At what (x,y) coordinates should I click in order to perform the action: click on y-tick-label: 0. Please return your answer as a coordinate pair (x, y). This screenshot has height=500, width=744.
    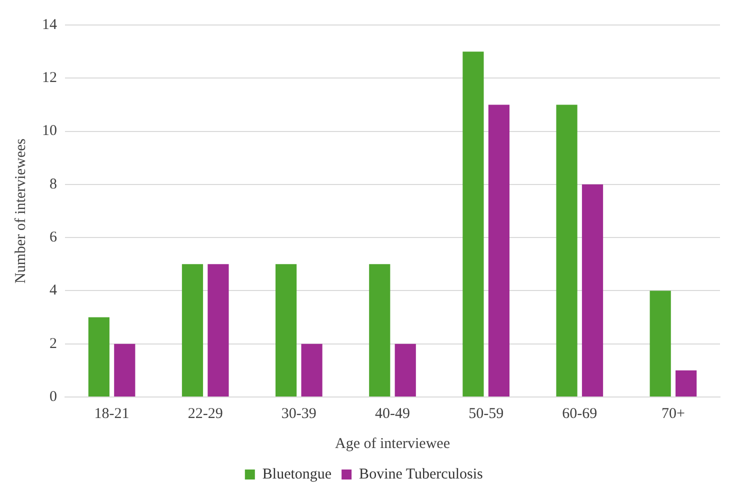
    Looking at the image, I should click on (53, 396).